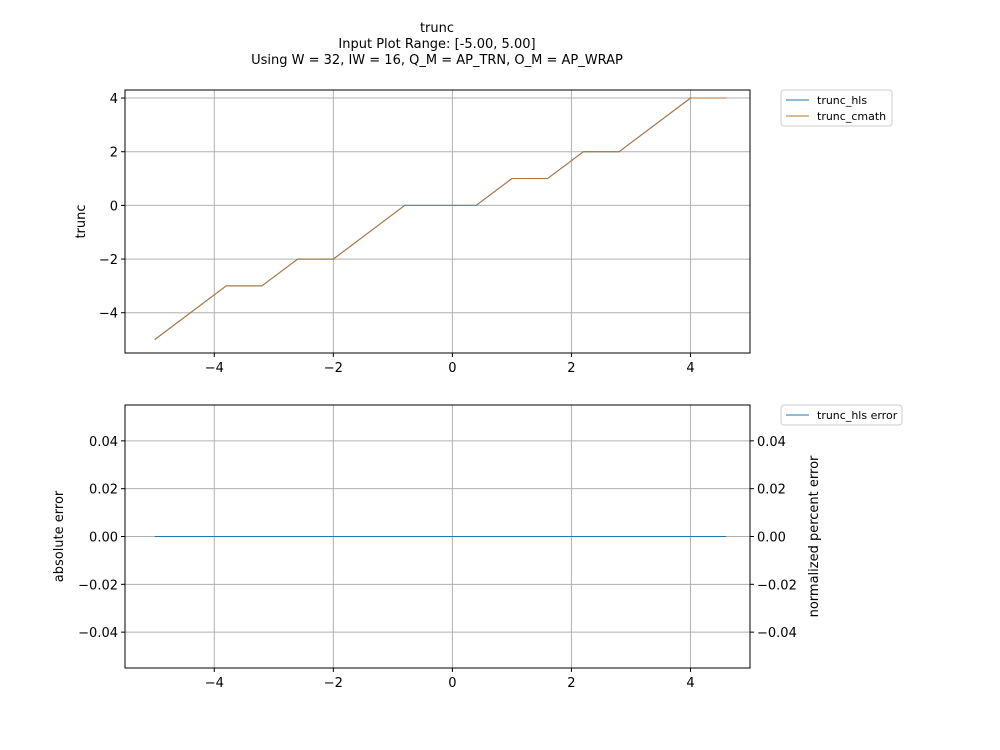  I want to click on y-tick-label: 0.04, so click(103, 442).